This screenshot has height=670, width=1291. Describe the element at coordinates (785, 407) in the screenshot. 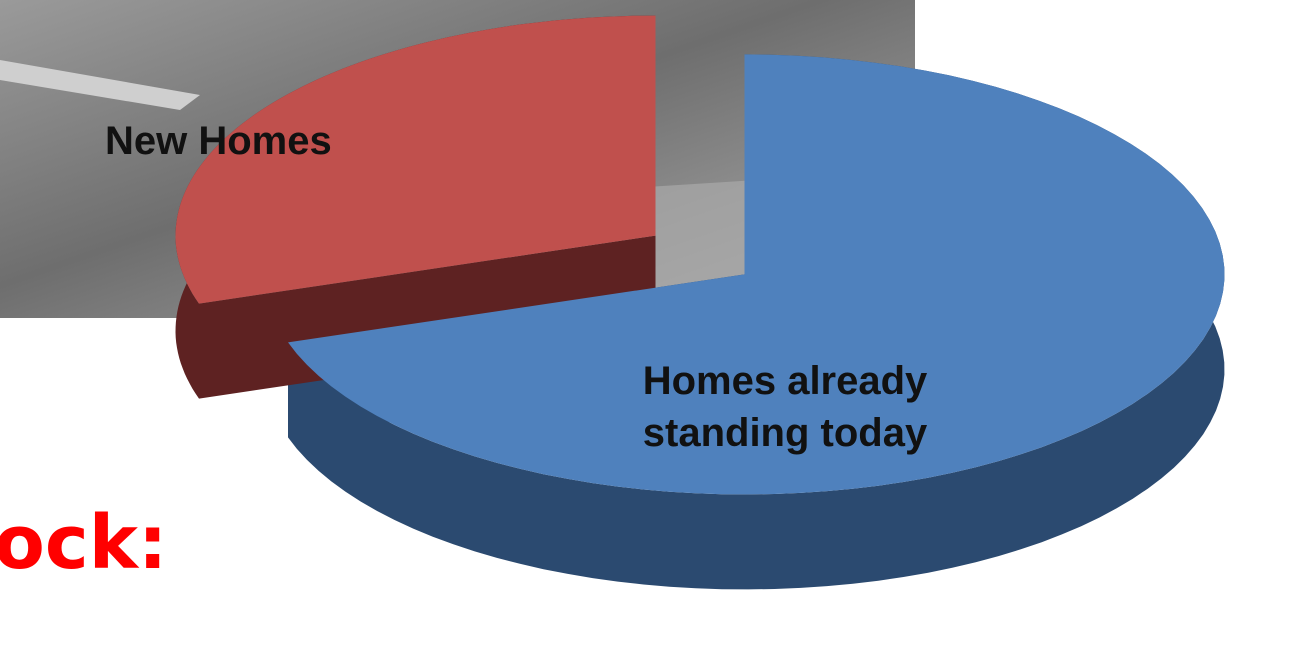

I see `slice-label: Homes already standing today` at that location.